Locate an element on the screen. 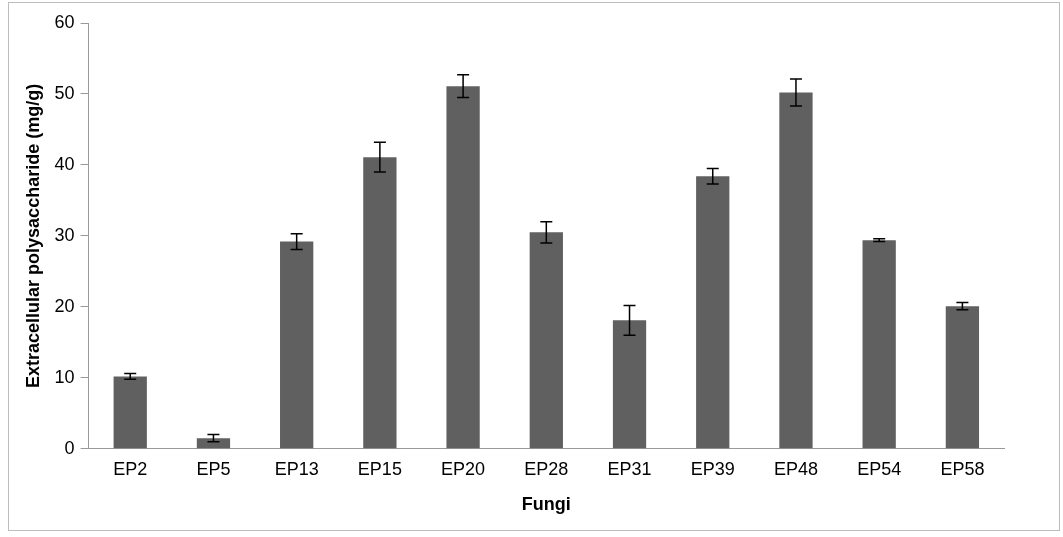 Image resolution: width=1063 pixels, height=537 pixels. x-axis-title: Fungi is located at coordinates (546, 504).